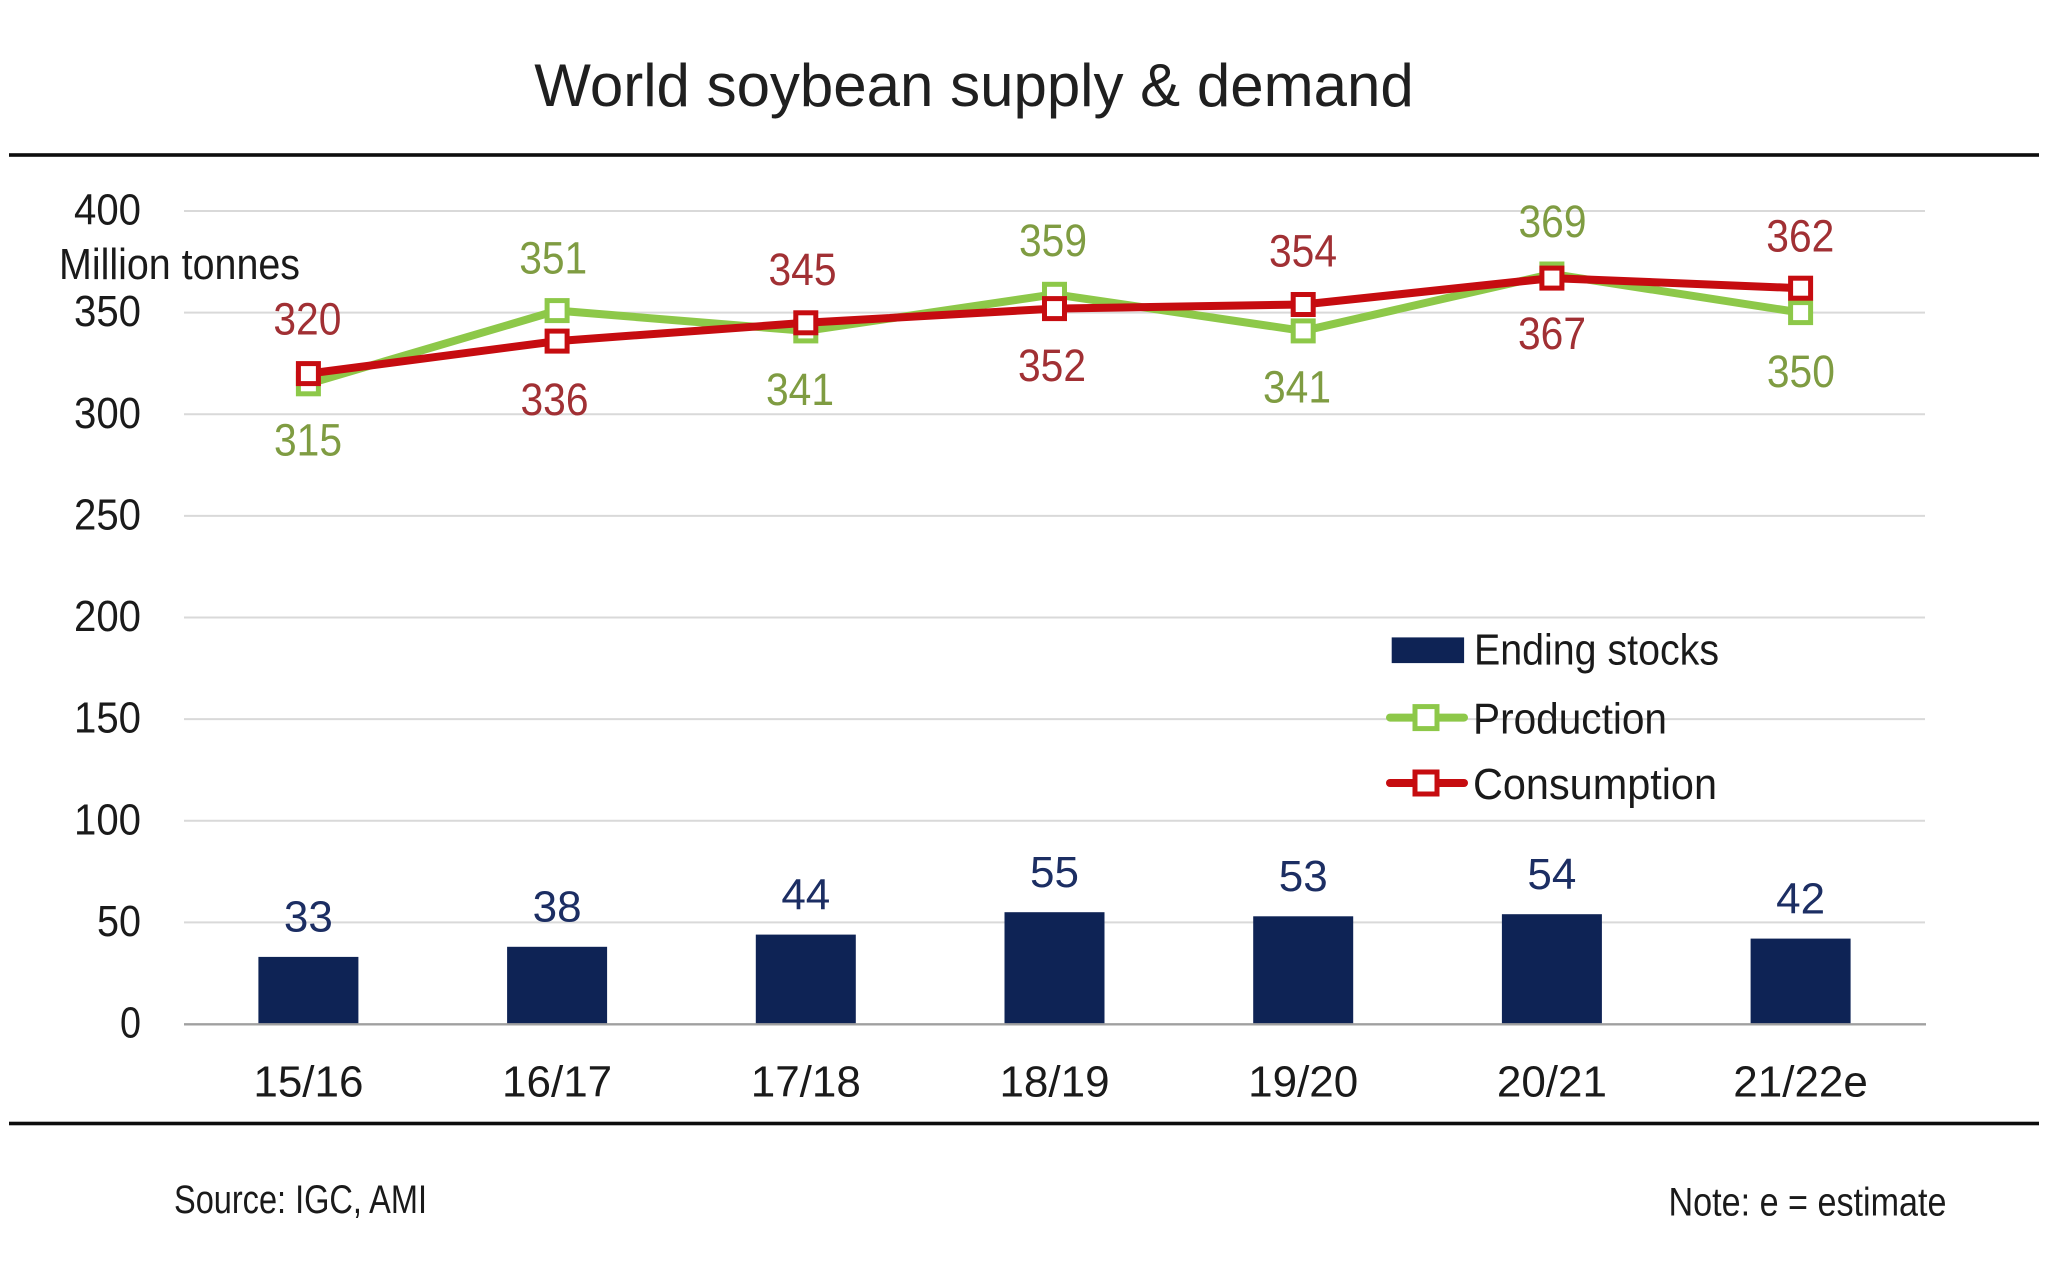 The image size is (2048, 1282). I want to click on svg-text: 367, so click(1552, 333).